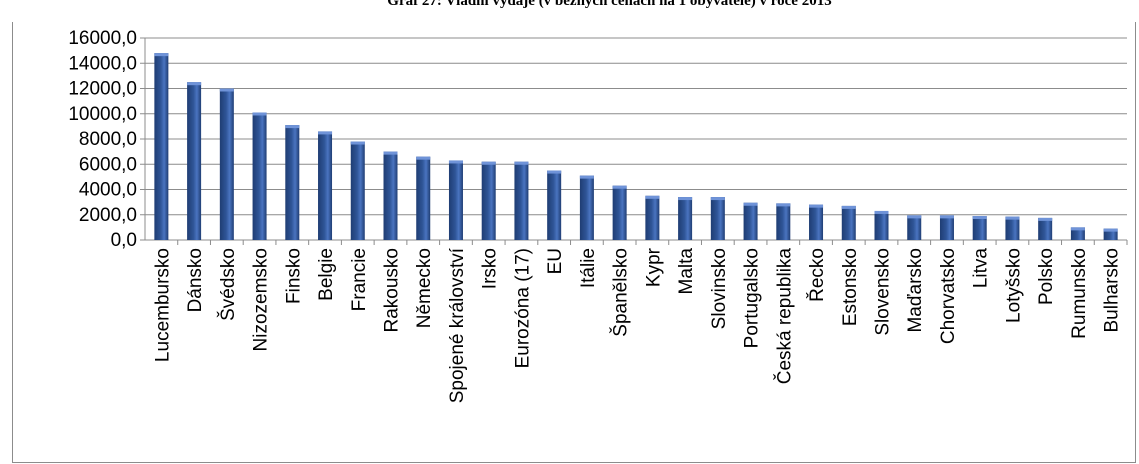 This screenshot has width=1139, height=464. Describe the element at coordinates (1079, 293) in the screenshot. I see `category-label: Rumunsko` at that location.